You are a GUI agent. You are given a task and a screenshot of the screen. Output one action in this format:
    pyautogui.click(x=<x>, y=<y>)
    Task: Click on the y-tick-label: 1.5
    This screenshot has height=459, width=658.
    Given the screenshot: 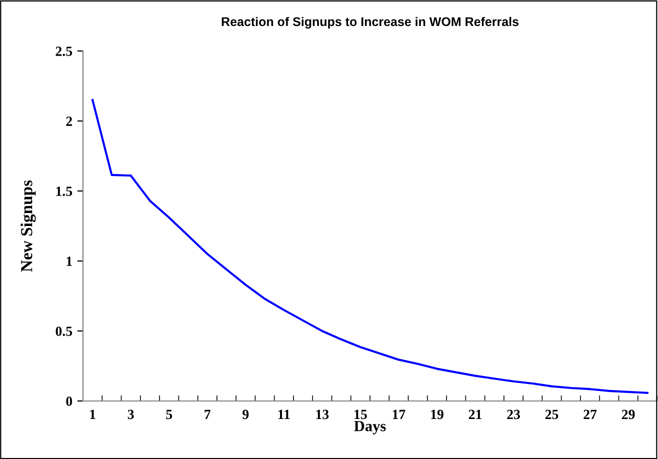 What is the action you would take?
    pyautogui.click(x=64, y=191)
    